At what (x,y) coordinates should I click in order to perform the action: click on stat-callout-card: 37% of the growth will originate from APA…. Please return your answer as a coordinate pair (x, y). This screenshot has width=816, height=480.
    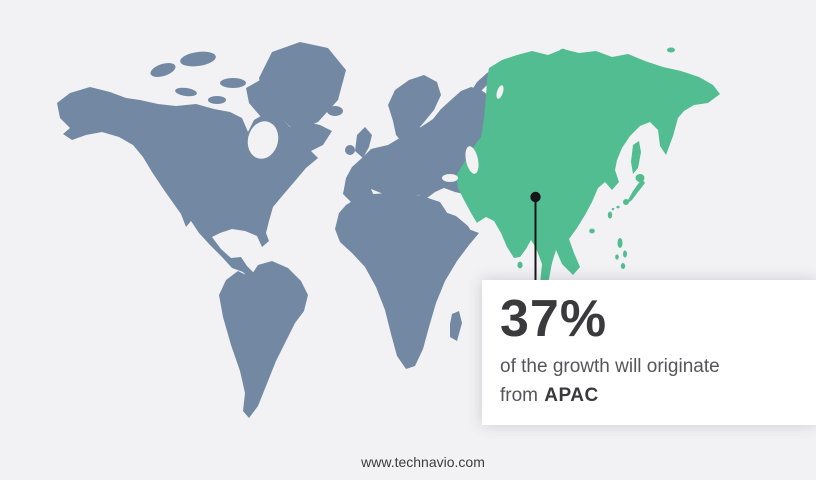
    Looking at the image, I should click on (649, 352).